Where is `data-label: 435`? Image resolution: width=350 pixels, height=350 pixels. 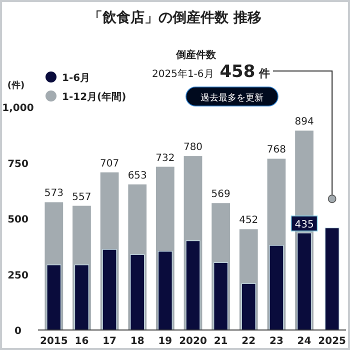
data-label: 435 is located at coordinates (304, 224).